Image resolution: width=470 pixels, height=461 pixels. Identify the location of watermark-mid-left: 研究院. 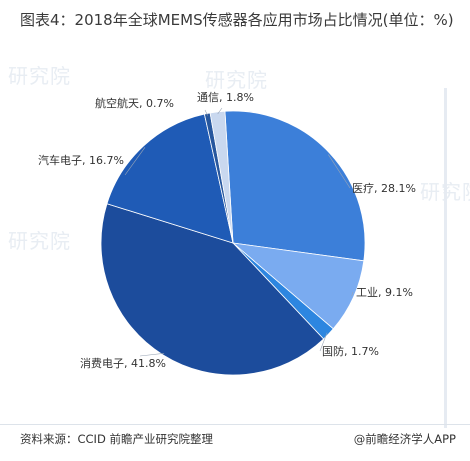
(39, 241).